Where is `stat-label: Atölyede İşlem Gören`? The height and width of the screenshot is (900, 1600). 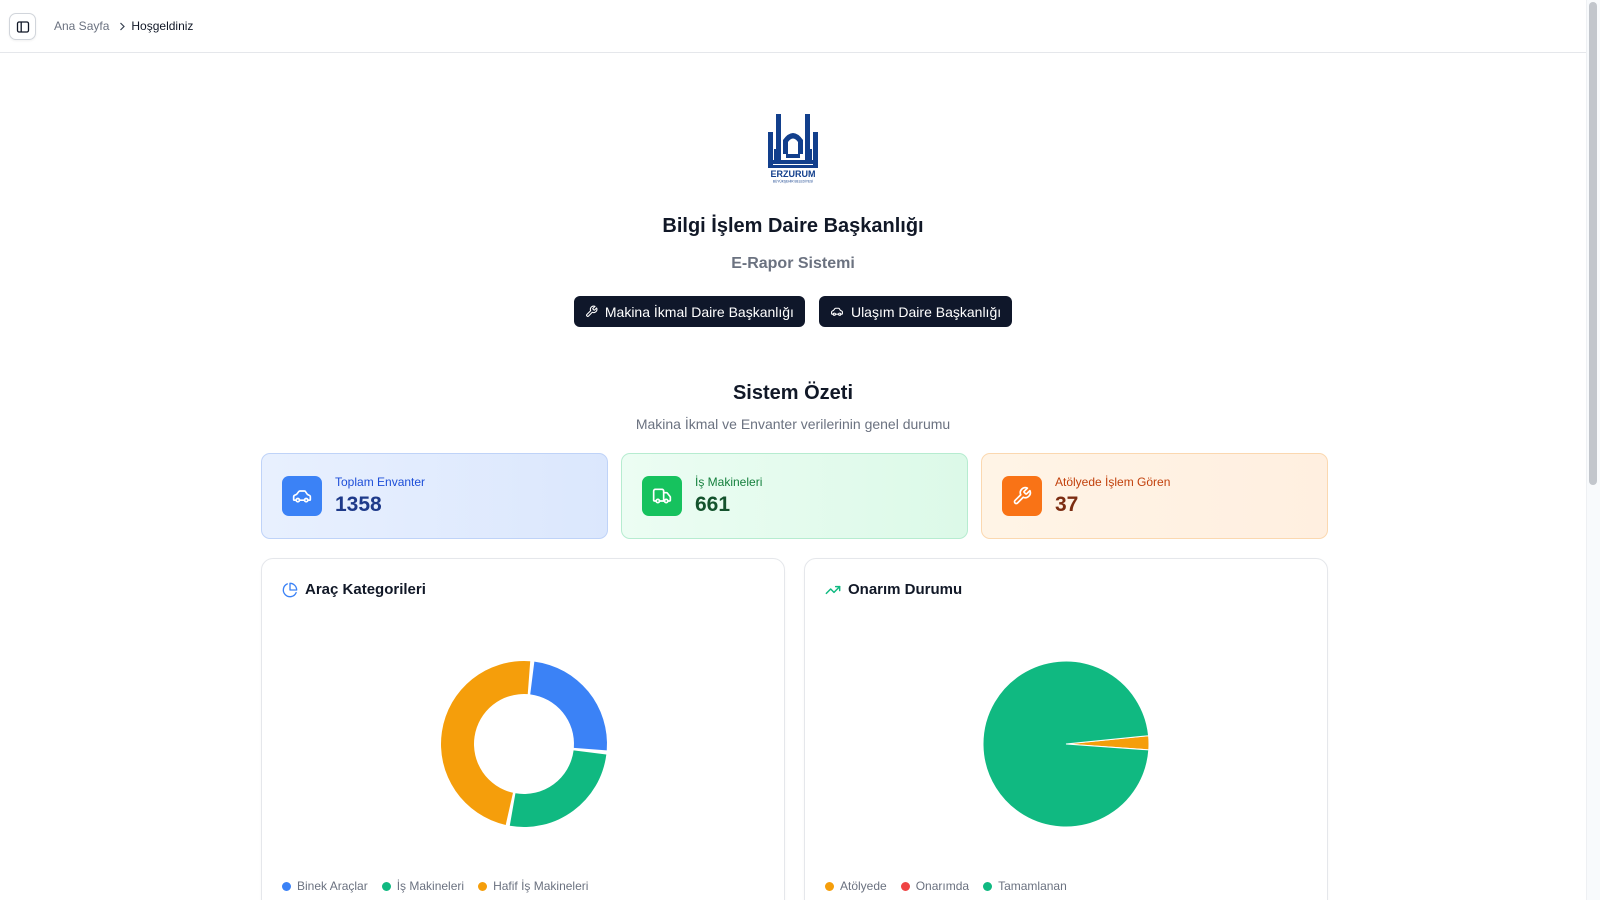 stat-label: Atölyede İşlem Gören is located at coordinates (1113, 482).